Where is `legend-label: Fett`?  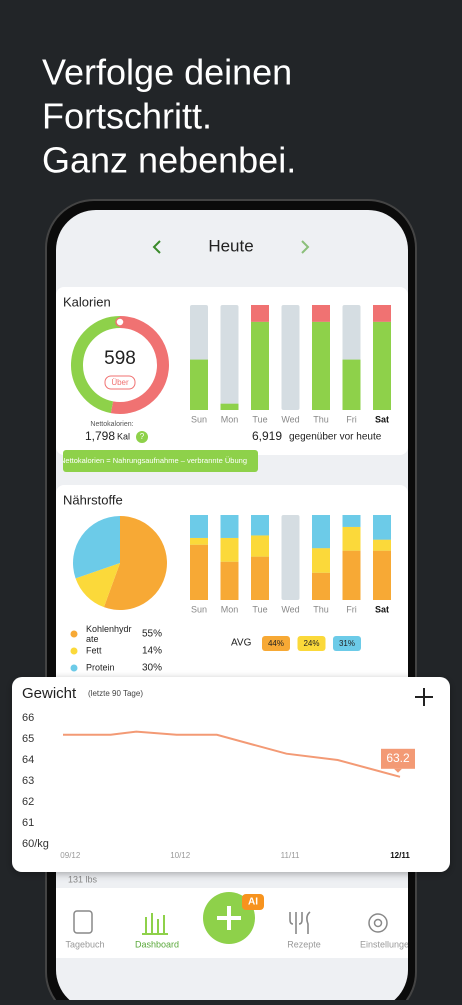 legend-label: Fett is located at coordinates (94, 650).